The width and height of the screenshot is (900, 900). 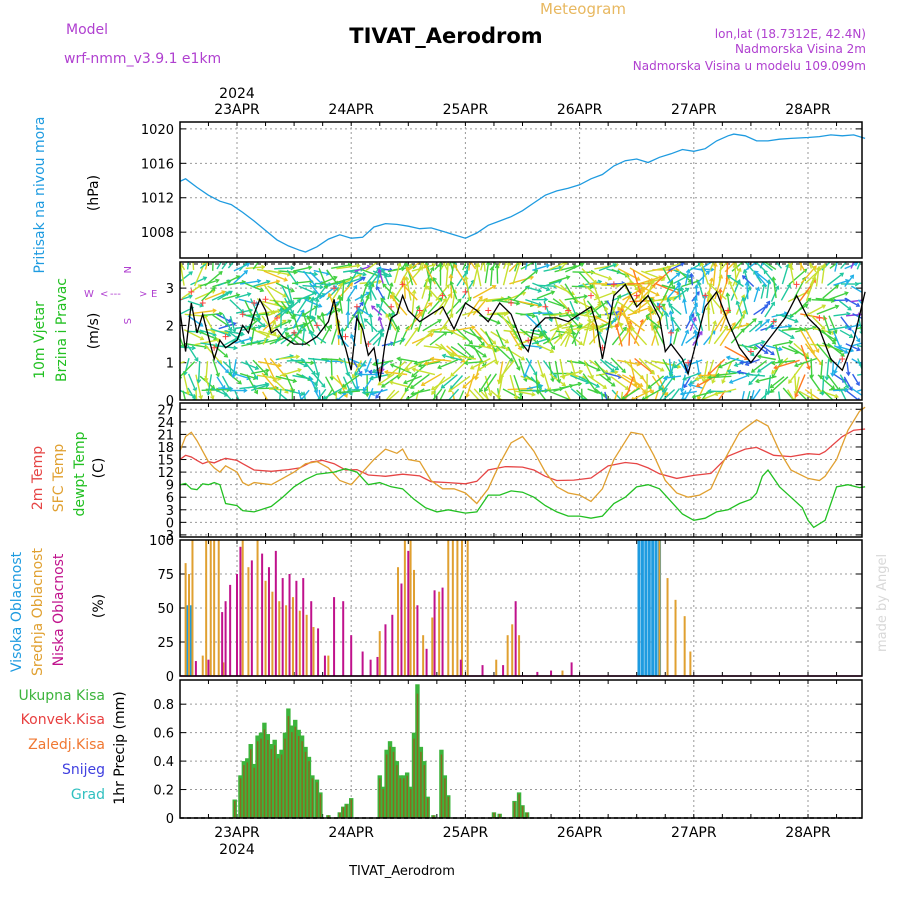 I want to click on wind-legend-e: E, so click(x=154, y=294).